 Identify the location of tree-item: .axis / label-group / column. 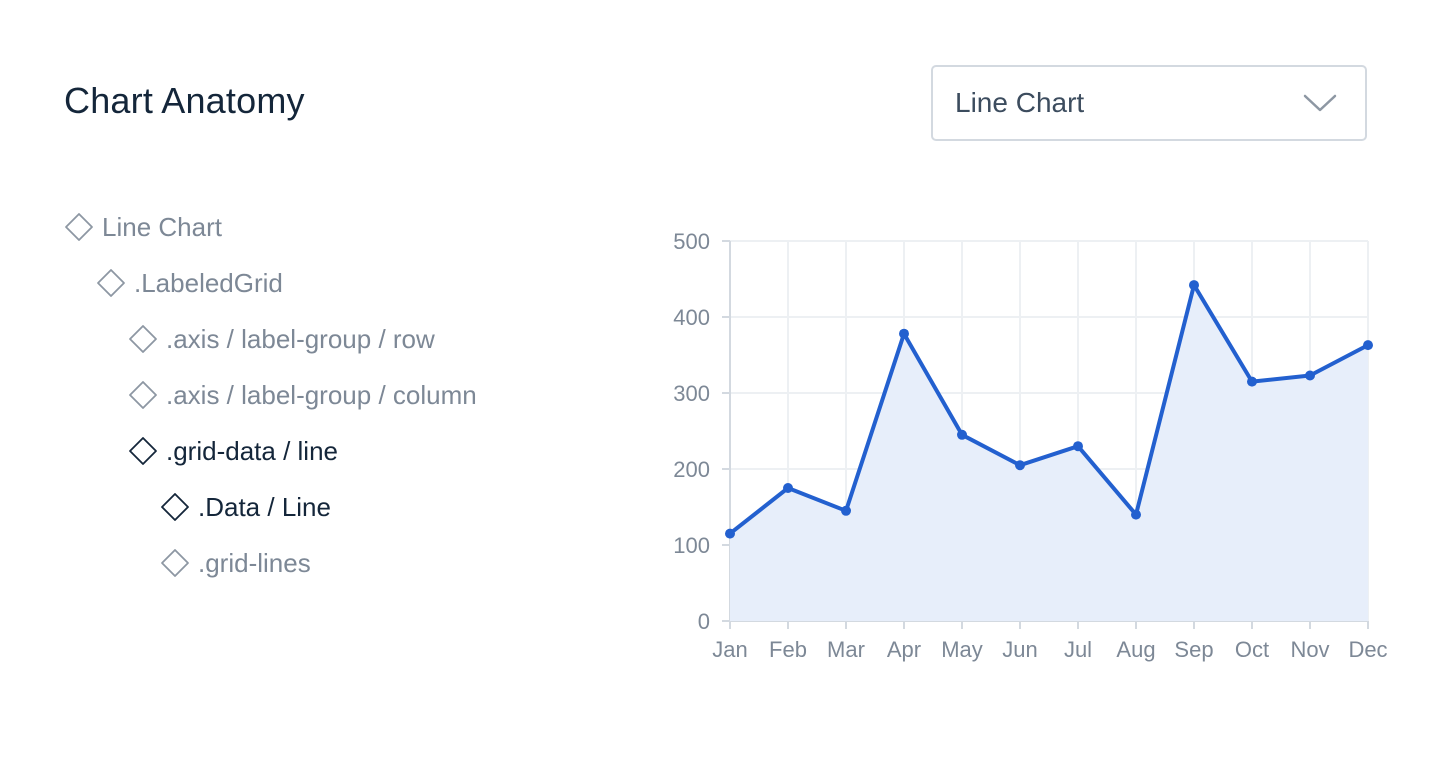
(302, 395).